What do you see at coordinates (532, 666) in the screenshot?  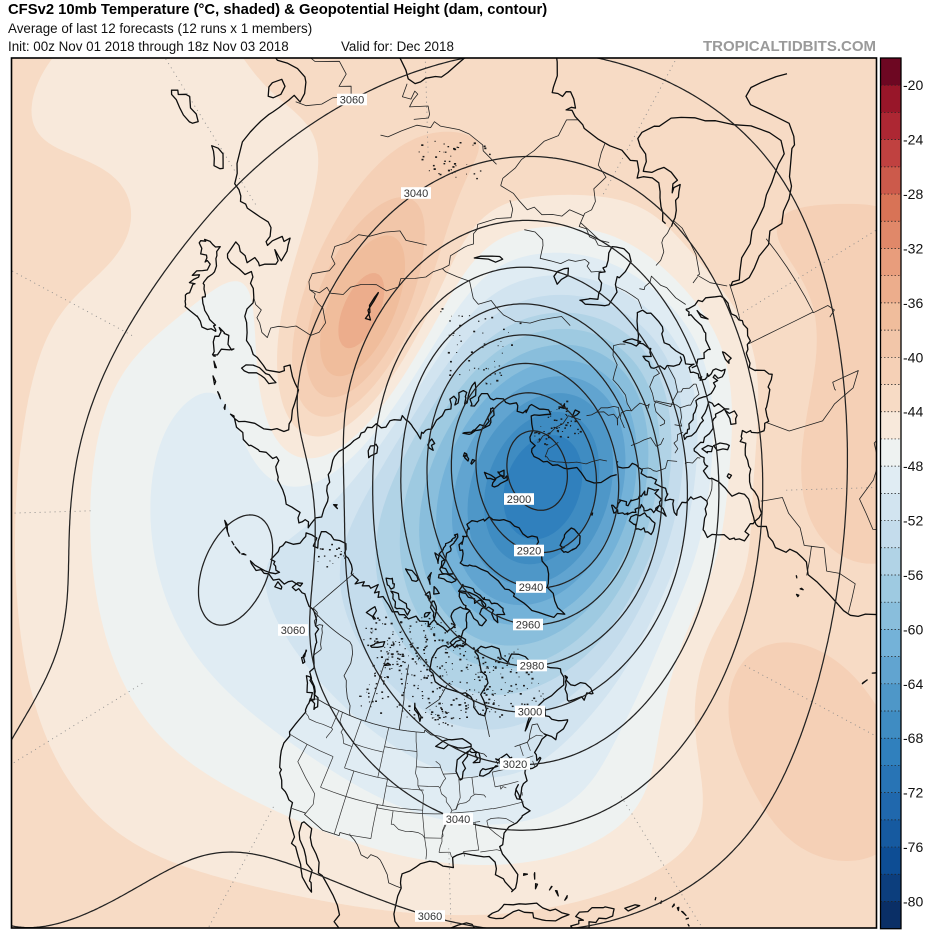 I see `svg-text: 2980` at bounding box center [532, 666].